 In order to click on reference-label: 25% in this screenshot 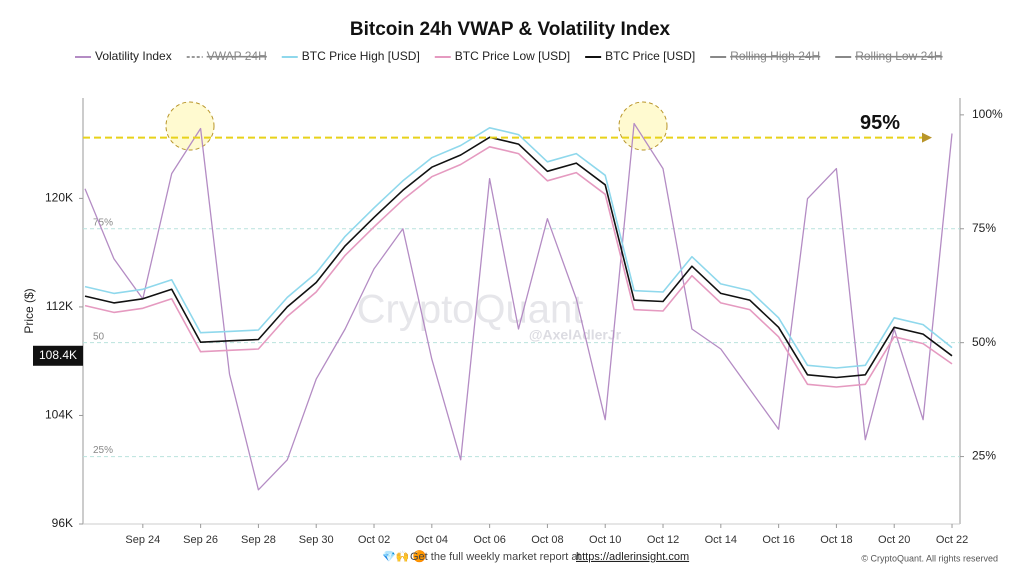, I will do `click(103, 450)`.